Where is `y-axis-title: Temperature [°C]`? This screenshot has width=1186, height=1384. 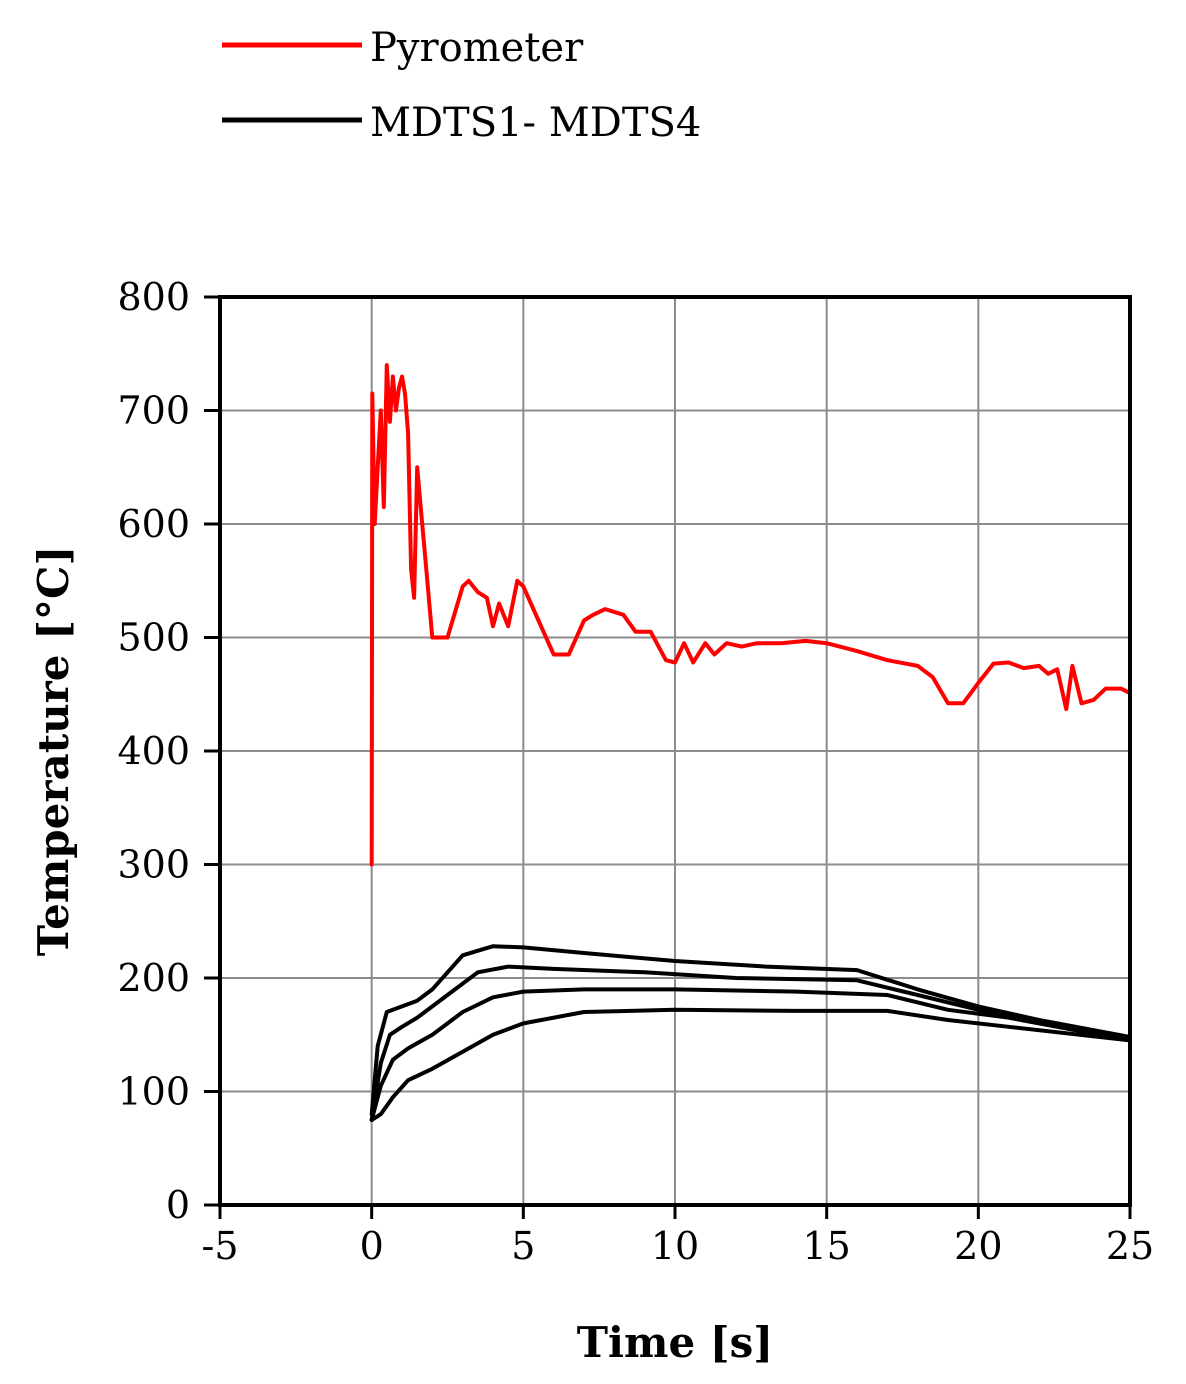
y-axis-title: Temperature [°C] is located at coordinates (53, 751).